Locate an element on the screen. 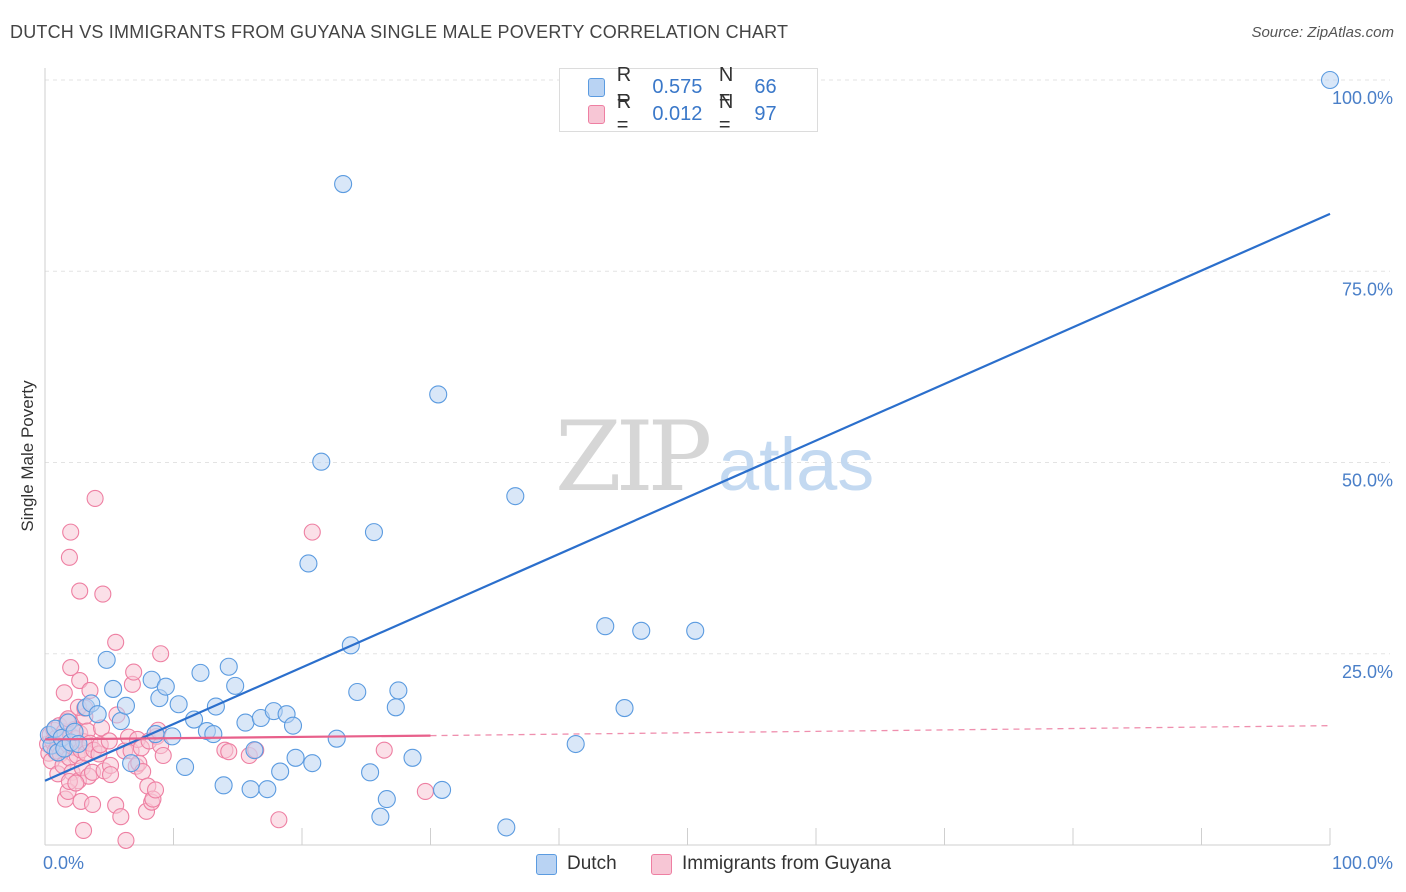  series-label-guyana: Immigrants from Guyana is located at coordinates (787, 863).